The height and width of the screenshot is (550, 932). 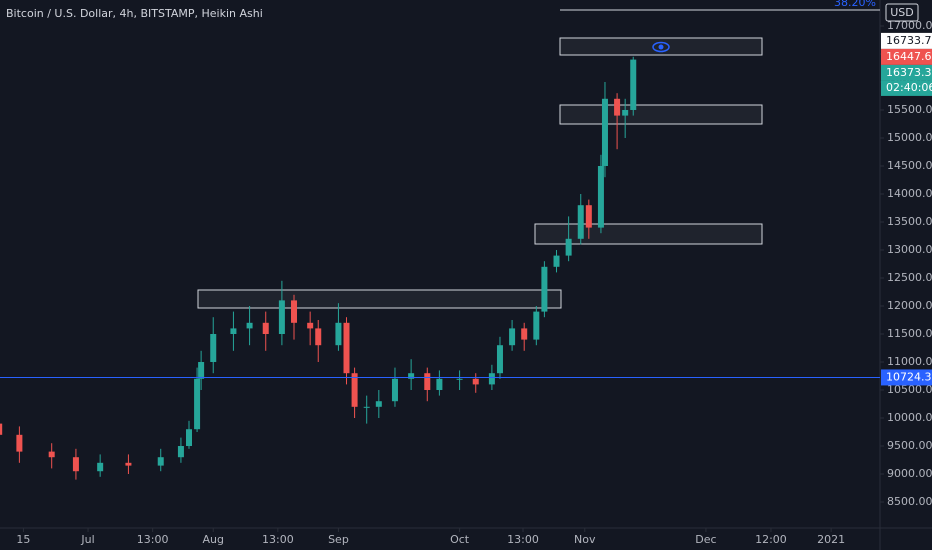 What do you see at coordinates (460, 539) in the screenshot?
I see `x-tick-label: Oct` at bounding box center [460, 539].